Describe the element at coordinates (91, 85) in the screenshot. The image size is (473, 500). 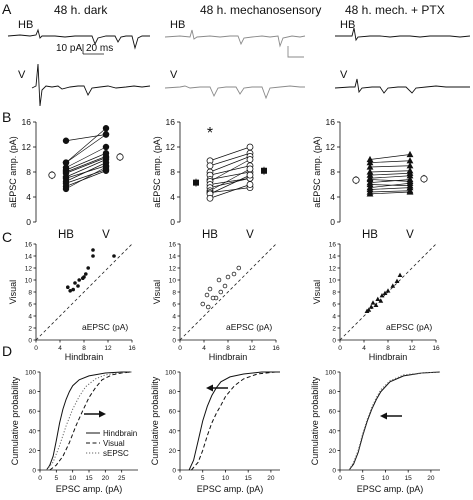
I see `trace-v-dark` at that location.